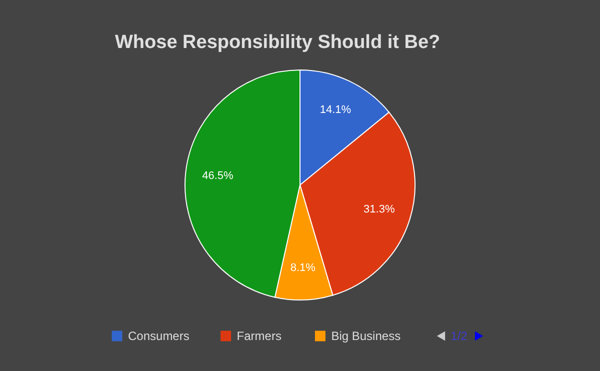 The image size is (600, 371). What do you see at coordinates (459, 336) in the screenshot?
I see `text: 1/2` at bounding box center [459, 336].